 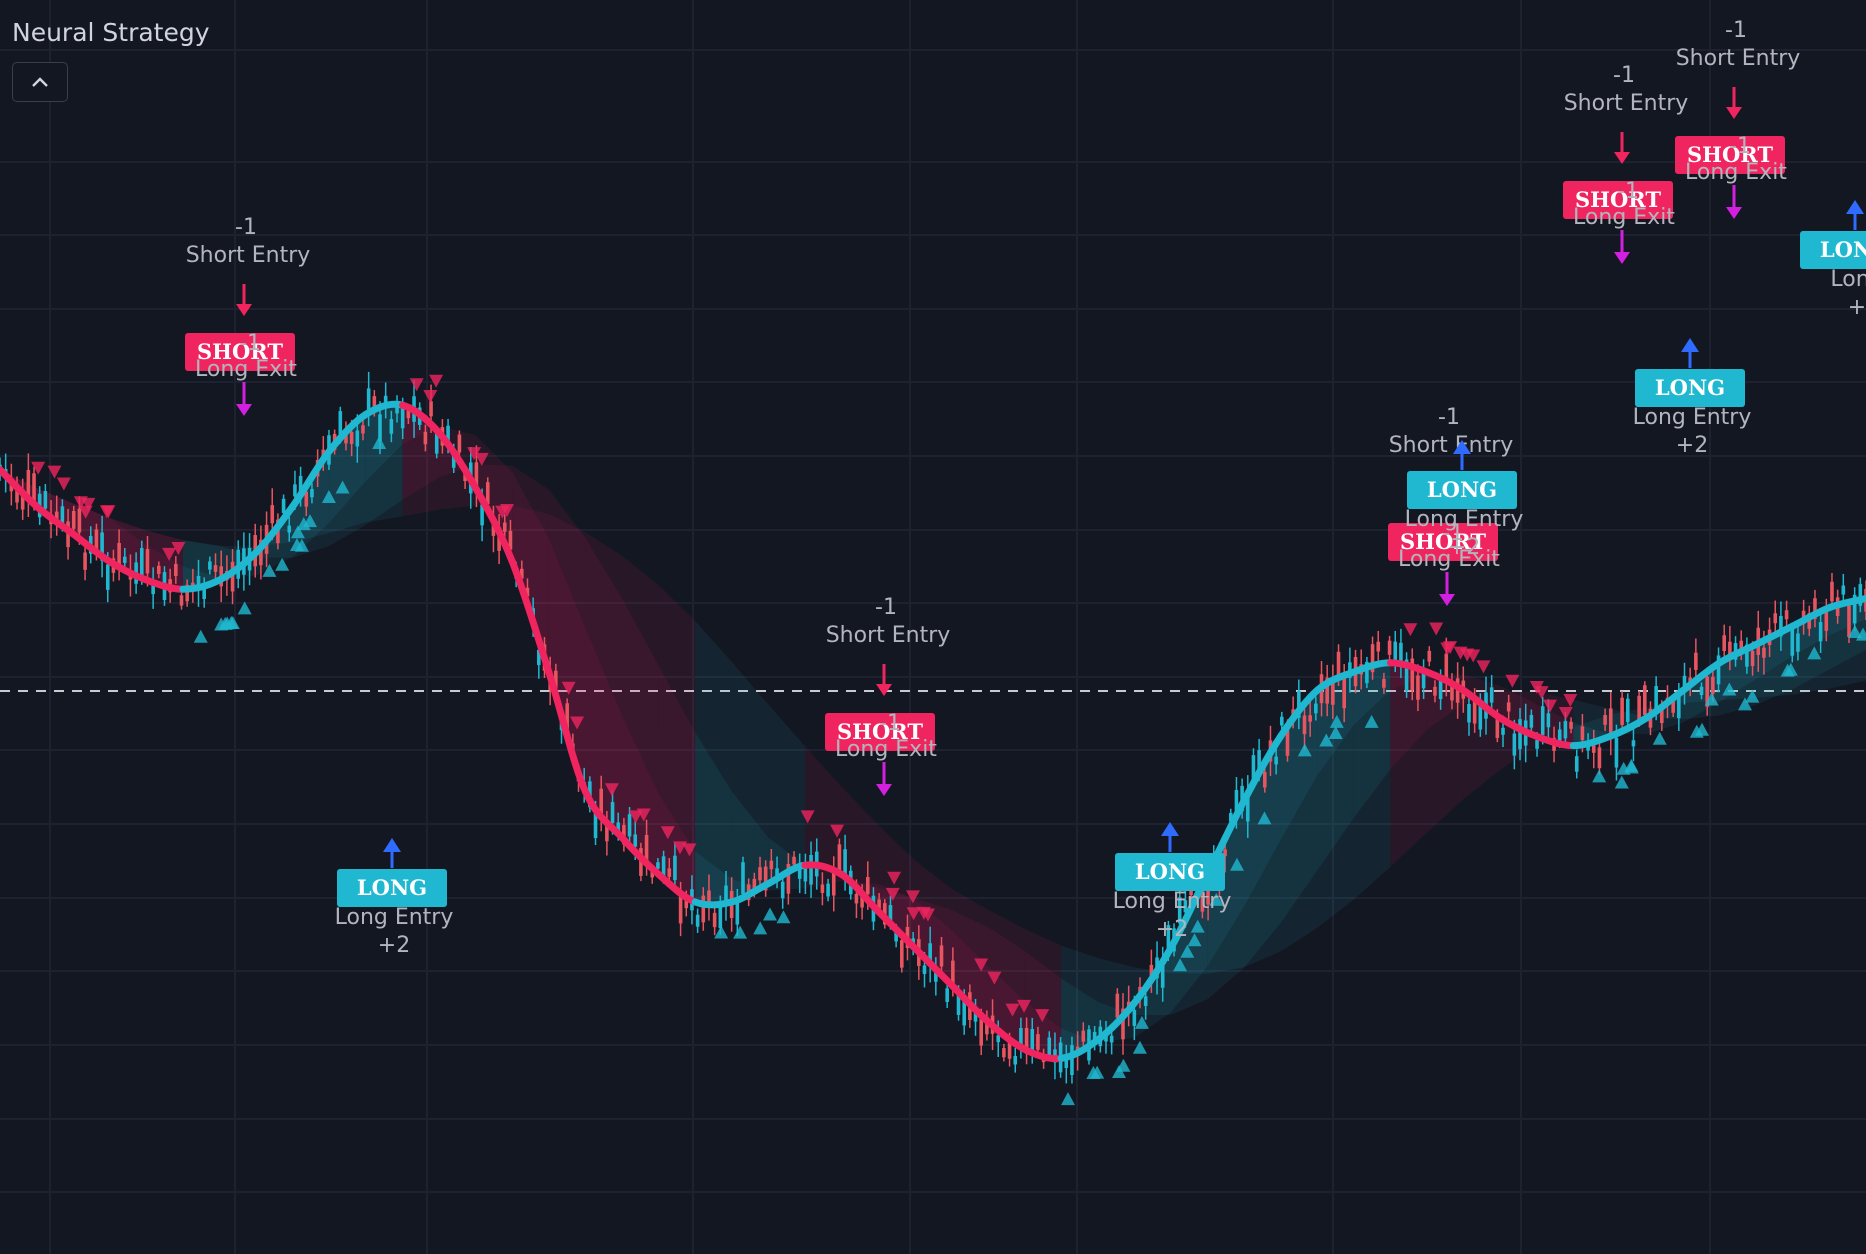 I want to click on signal-badge-text: SHORT, so click(x=1618, y=199).